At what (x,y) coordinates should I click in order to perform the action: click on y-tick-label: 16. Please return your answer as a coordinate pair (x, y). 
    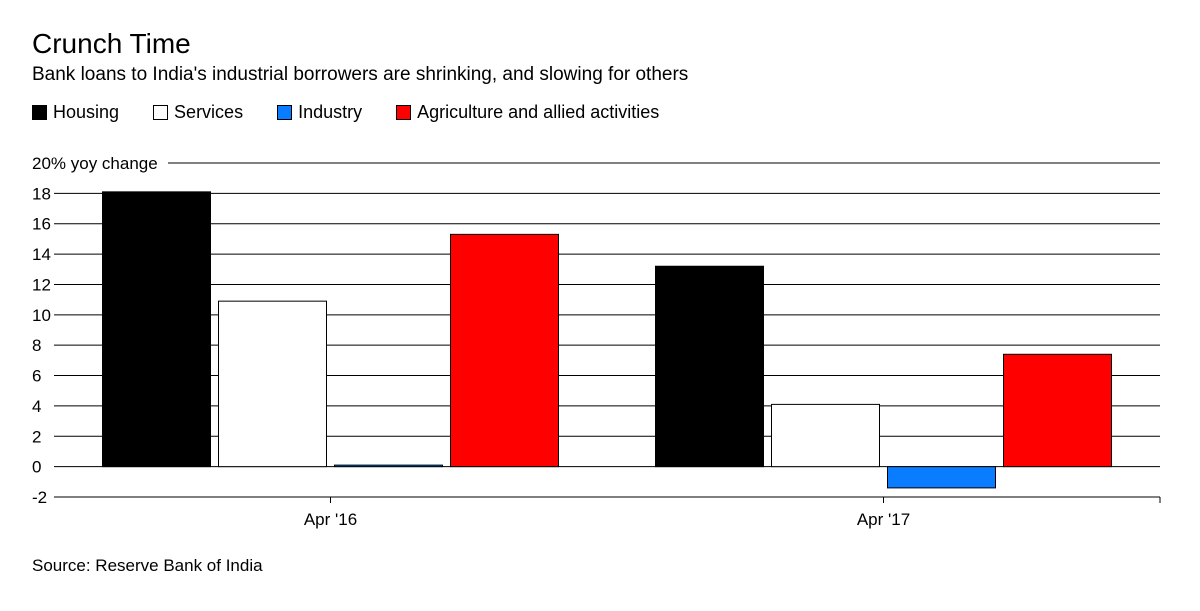
    Looking at the image, I should click on (41, 224).